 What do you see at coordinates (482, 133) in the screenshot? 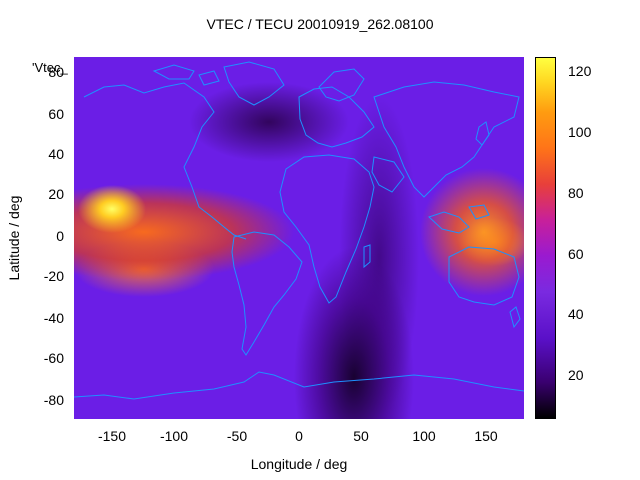
I see `japan-coast` at bounding box center [482, 133].